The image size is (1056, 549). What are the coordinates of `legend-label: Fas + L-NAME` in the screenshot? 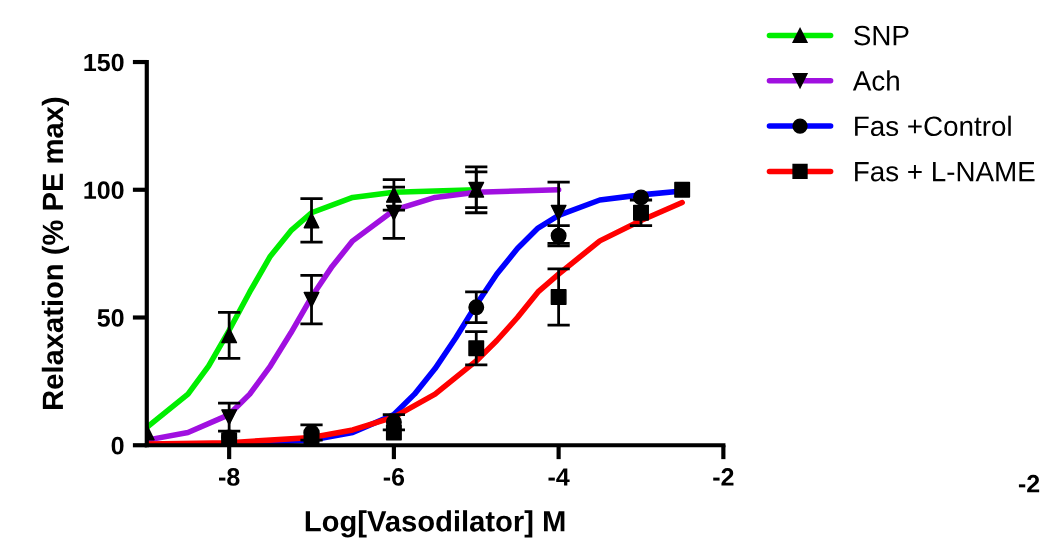 It's located at (945, 172).